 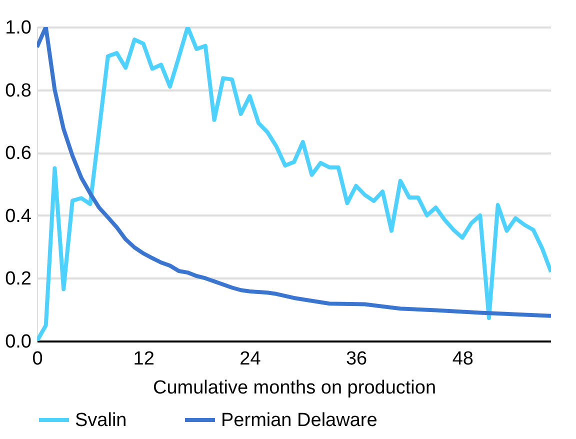 I want to click on legend-label: Svalin, so click(x=101, y=420).